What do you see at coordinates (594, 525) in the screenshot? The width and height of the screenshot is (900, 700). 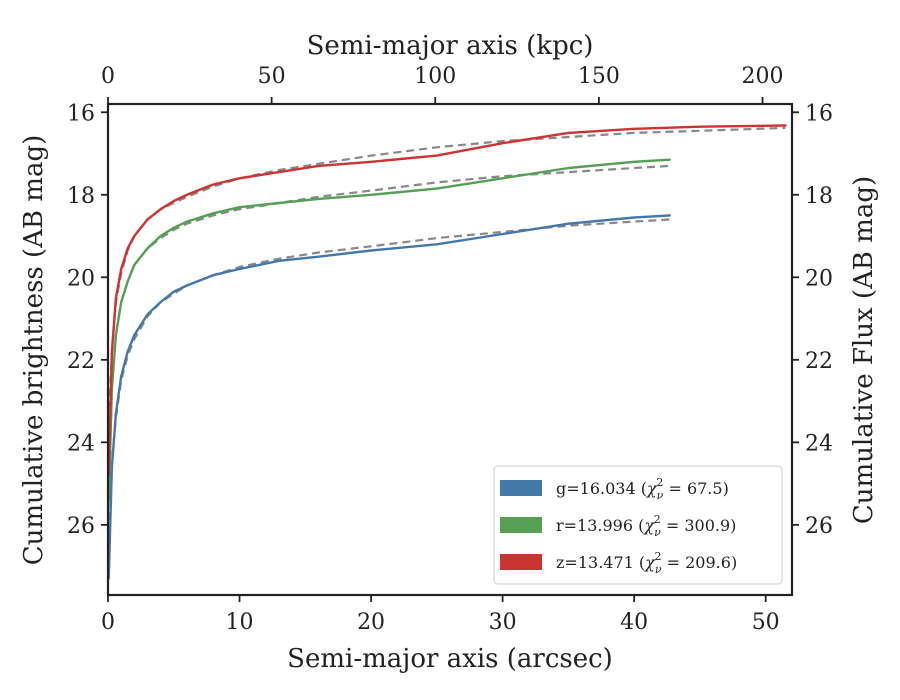 I see `legend-band-r: r=13.996` at bounding box center [594, 525].